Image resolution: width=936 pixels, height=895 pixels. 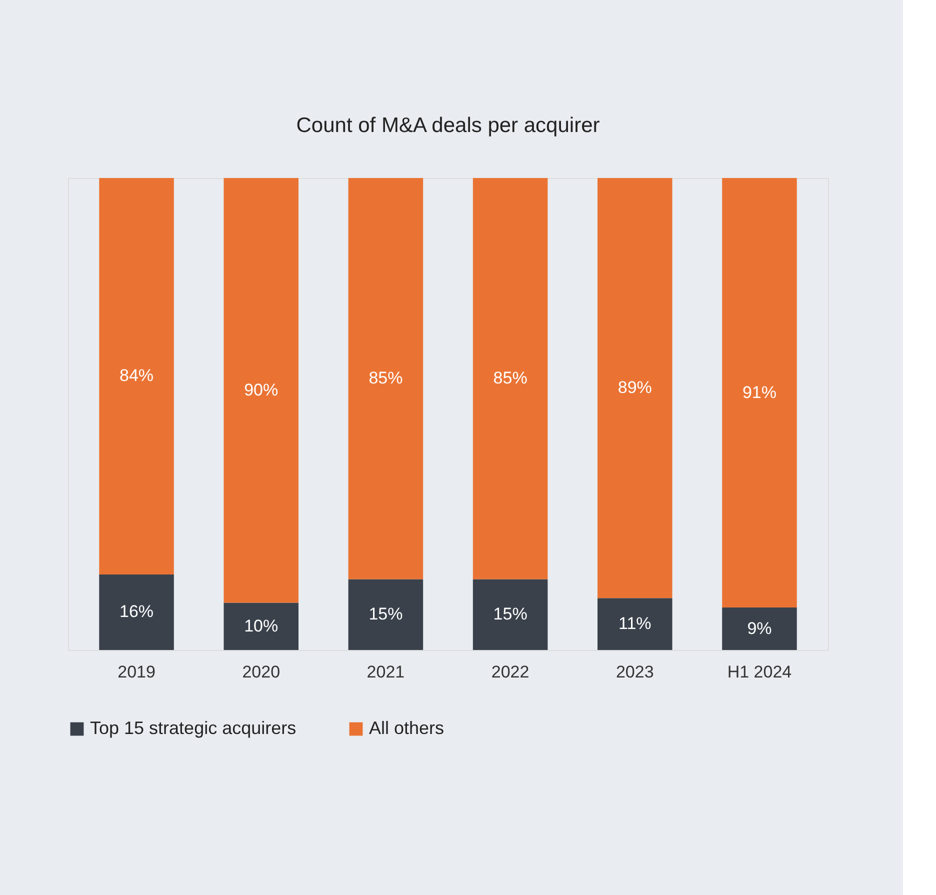 I want to click on data-label: 9%, so click(x=759, y=628).